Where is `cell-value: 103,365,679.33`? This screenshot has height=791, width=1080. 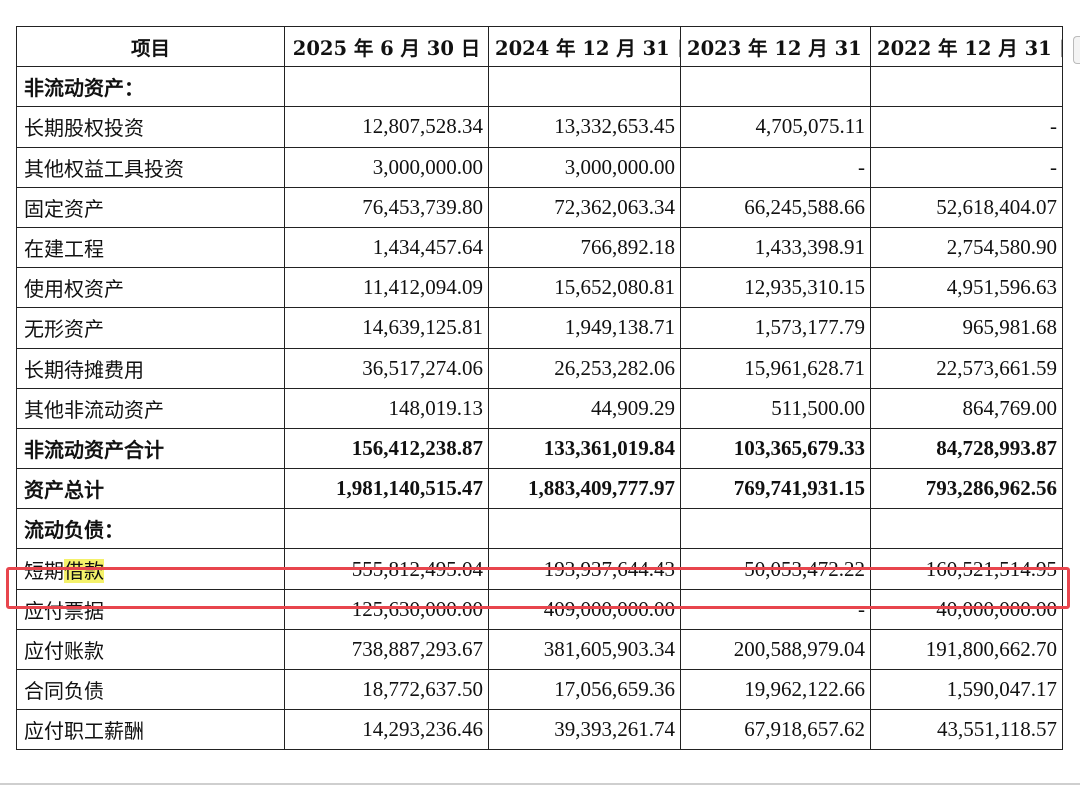 cell-value: 103,365,679.33 is located at coordinates (775, 448).